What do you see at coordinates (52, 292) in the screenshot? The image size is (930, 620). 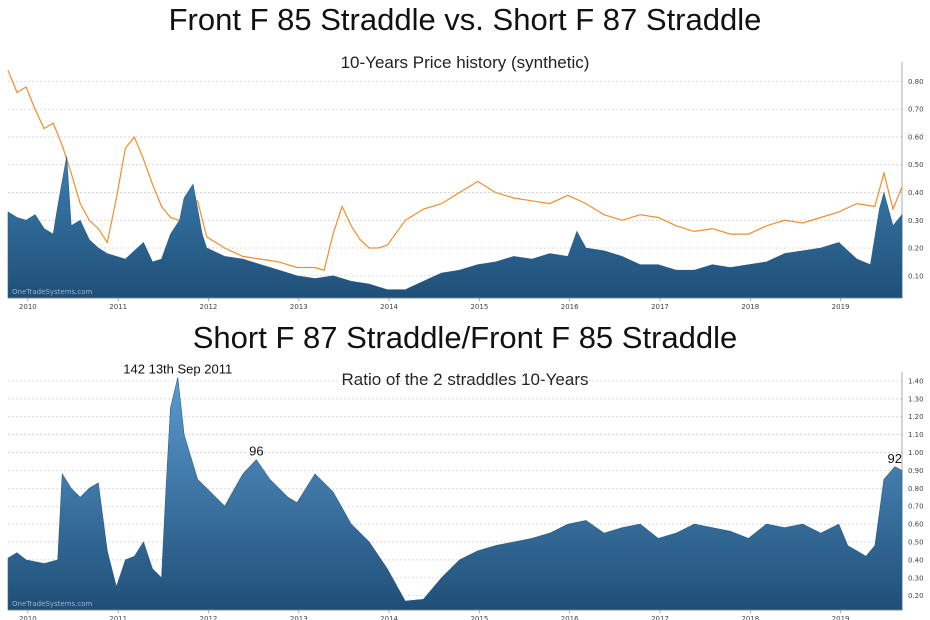 I see `chart1-watermark: OneTradeSystems.com` at bounding box center [52, 292].